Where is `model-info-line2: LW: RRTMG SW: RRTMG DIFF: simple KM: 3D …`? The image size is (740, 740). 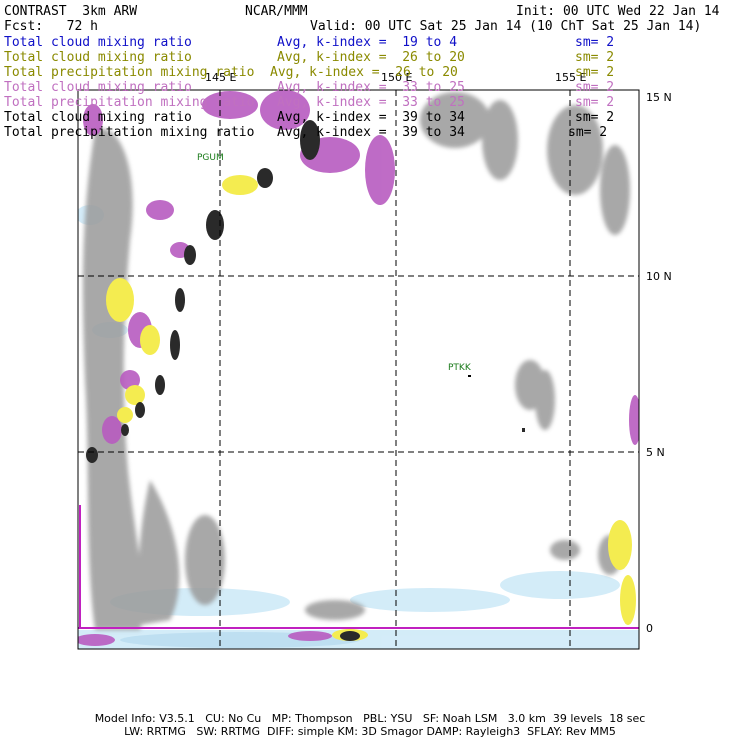
model-info-line2: LW: RRTMG SW: RRTMG DIFF: simple KM: 3D … is located at coordinates (370, 731).